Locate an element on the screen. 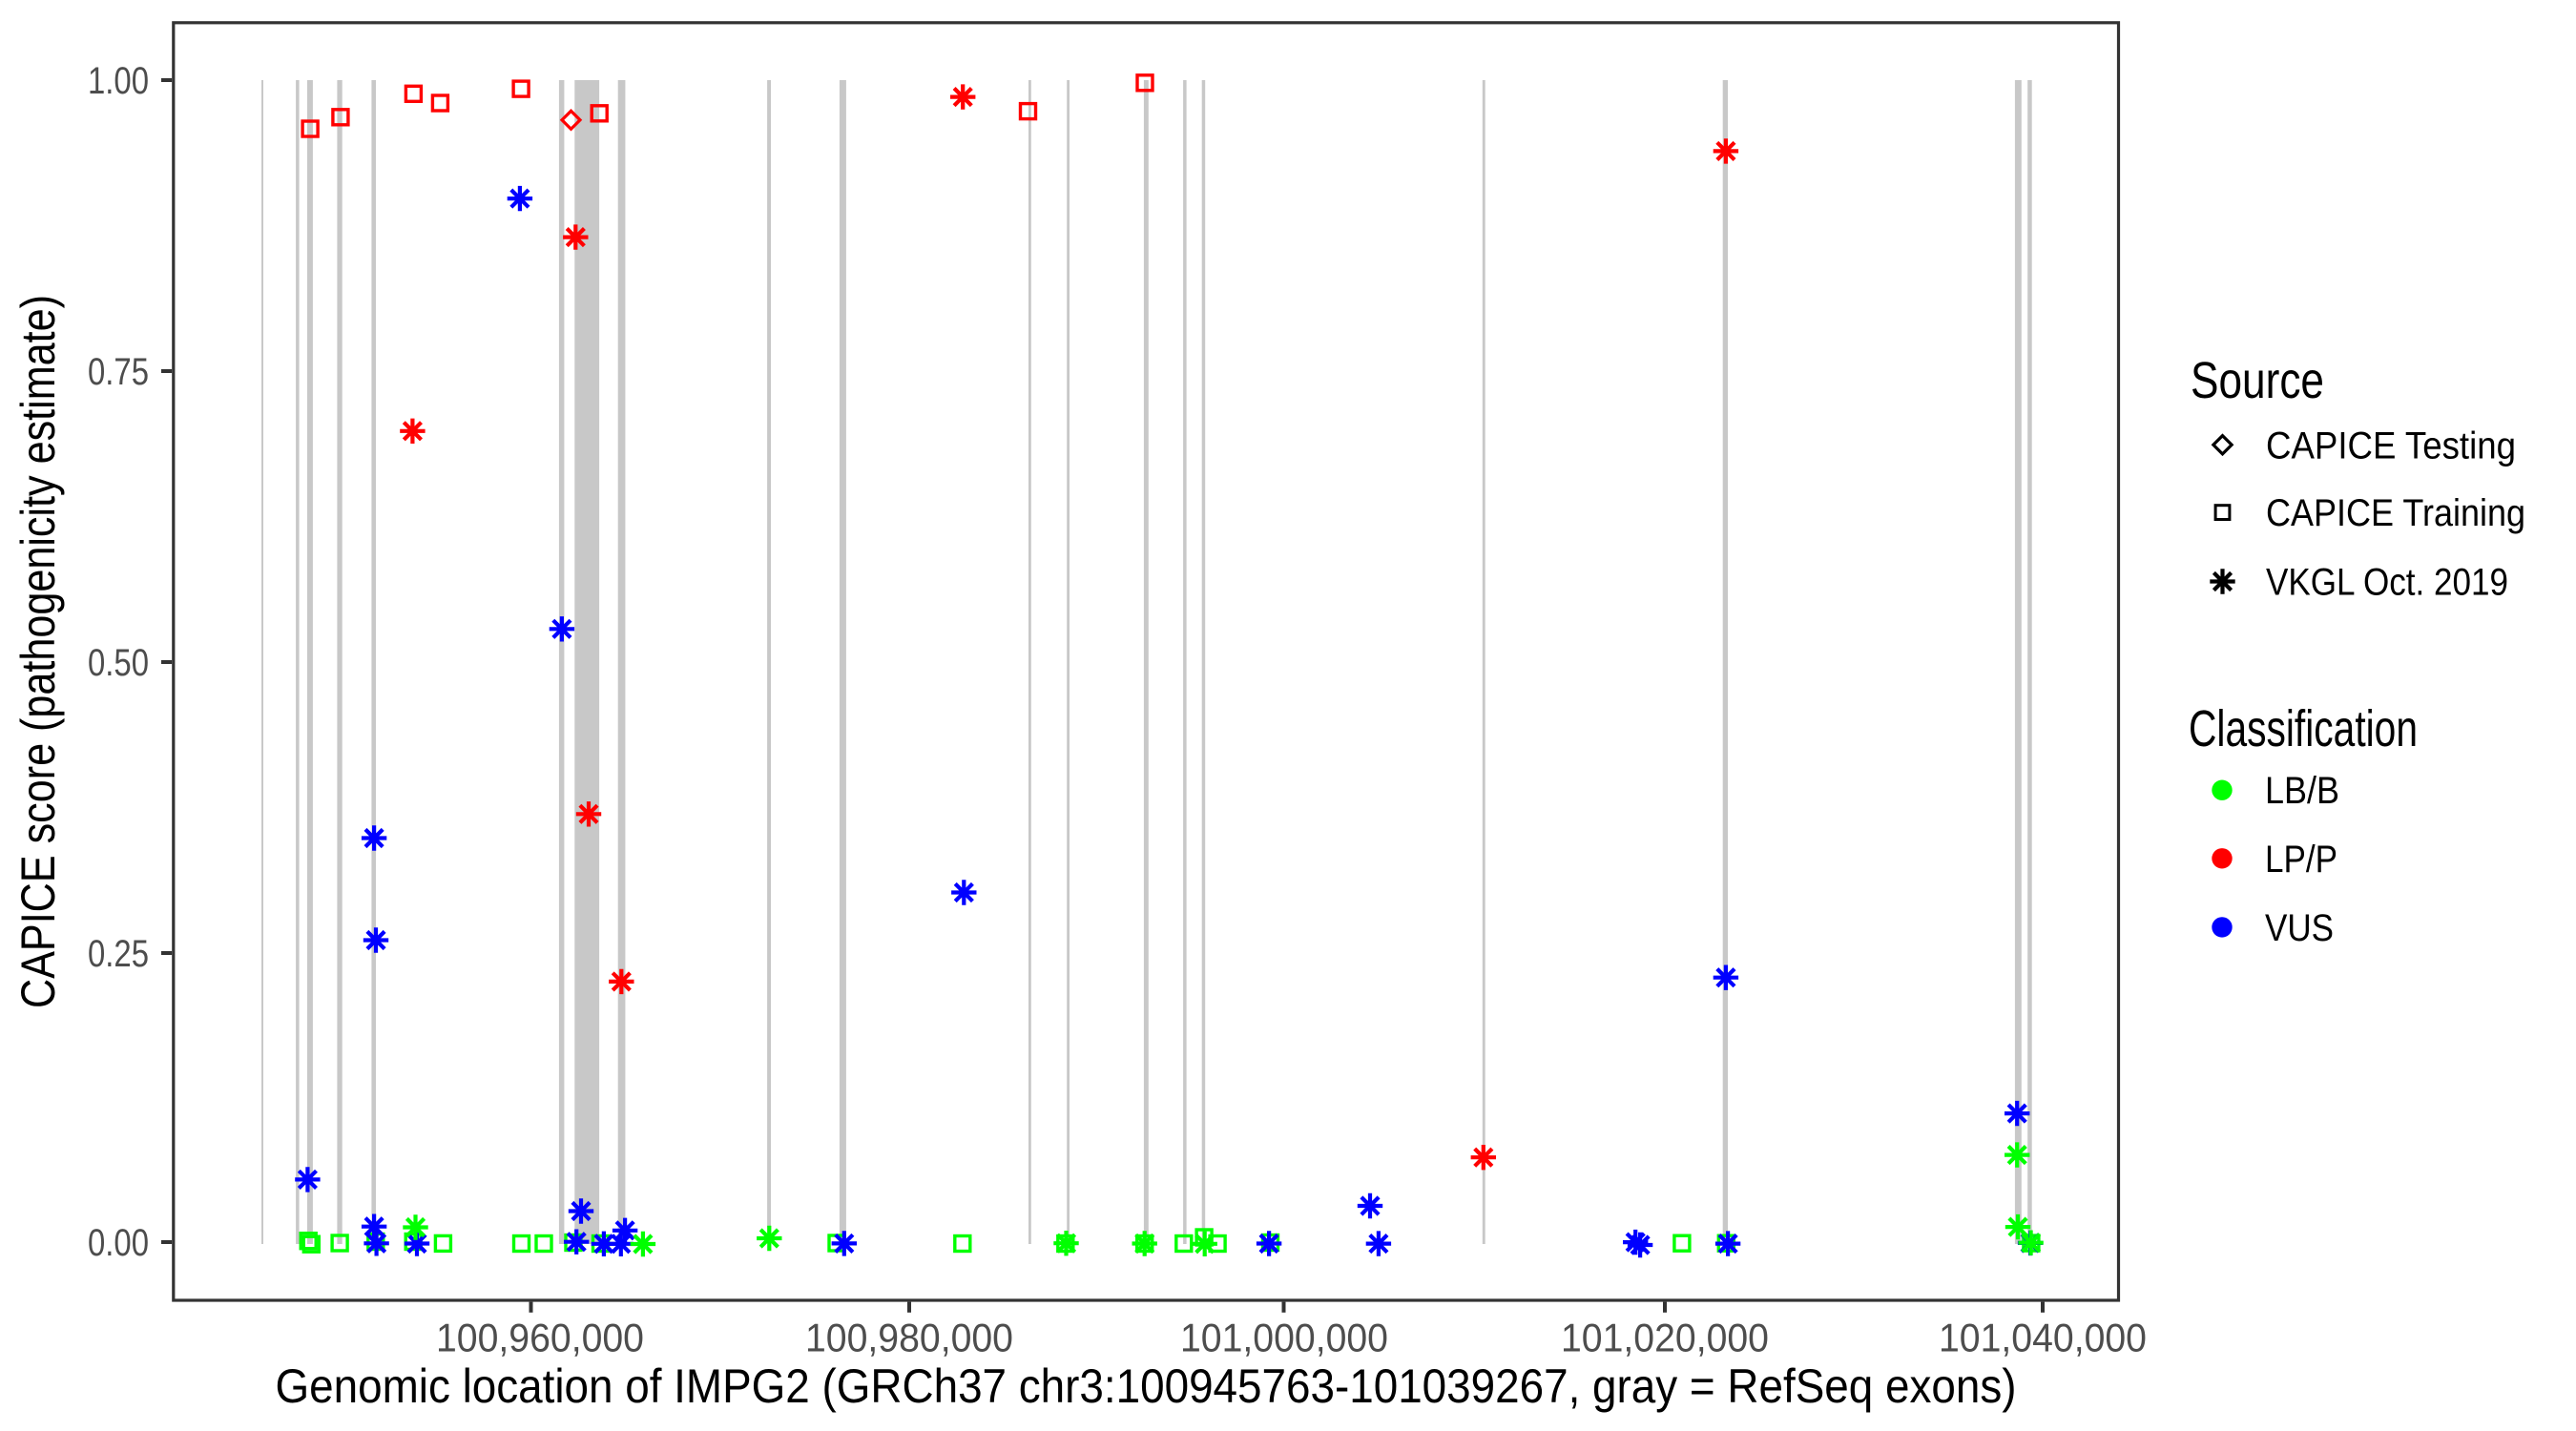  svg-text: Classification is located at coordinates (2303, 728).